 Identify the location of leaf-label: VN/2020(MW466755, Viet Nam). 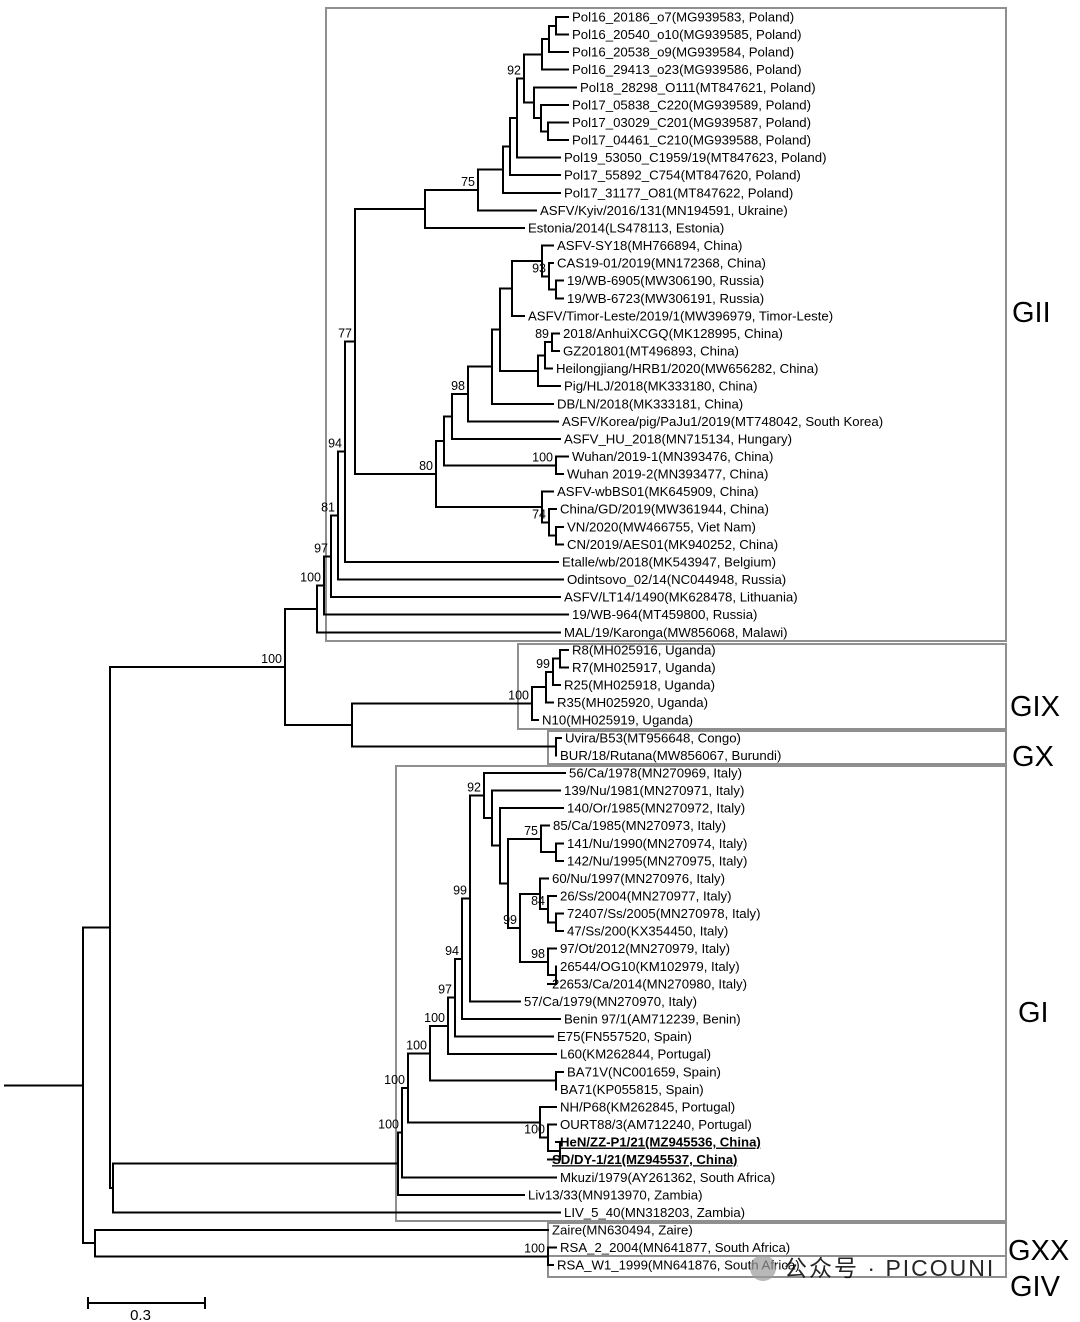
(661, 526).